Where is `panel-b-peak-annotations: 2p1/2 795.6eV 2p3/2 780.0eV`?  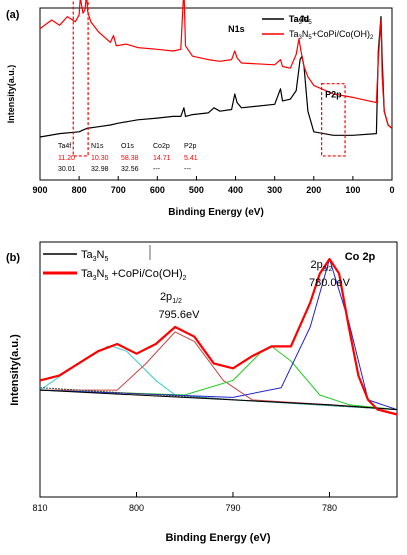 panel-b-peak-annotations: 2p1/2 795.6eV 2p3/2 780.0eV is located at coordinates (254, 290).